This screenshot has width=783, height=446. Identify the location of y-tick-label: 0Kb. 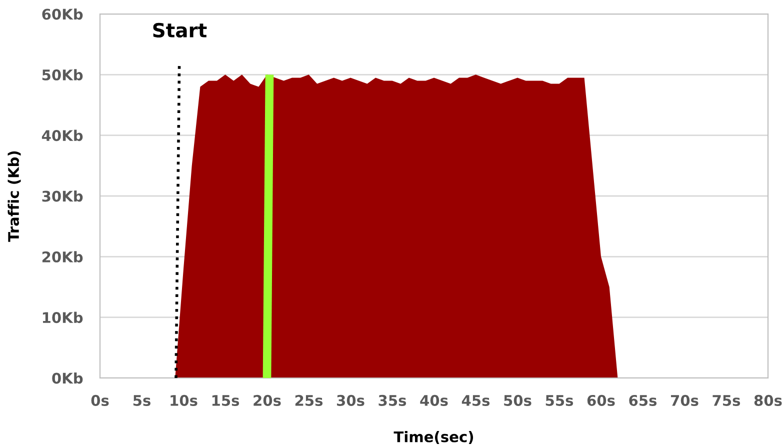
(67, 378).